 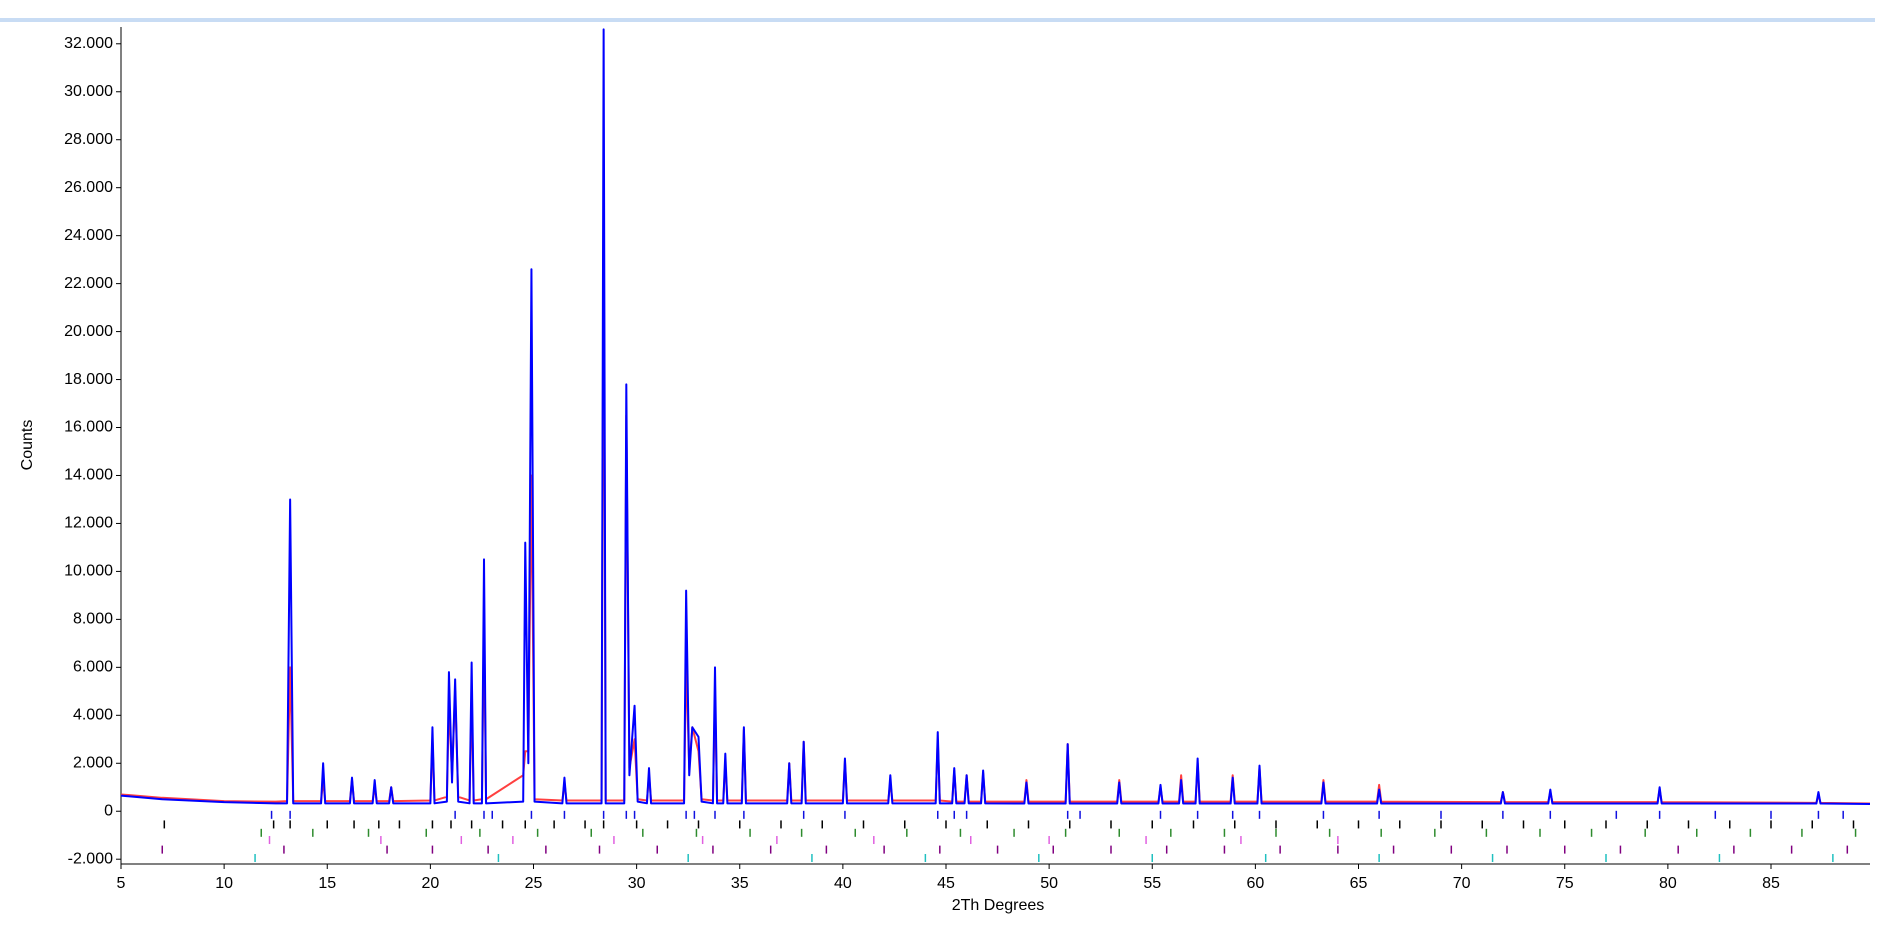 What do you see at coordinates (88, 187) in the screenshot?
I see `y-tick-label: 26.000` at bounding box center [88, 187].